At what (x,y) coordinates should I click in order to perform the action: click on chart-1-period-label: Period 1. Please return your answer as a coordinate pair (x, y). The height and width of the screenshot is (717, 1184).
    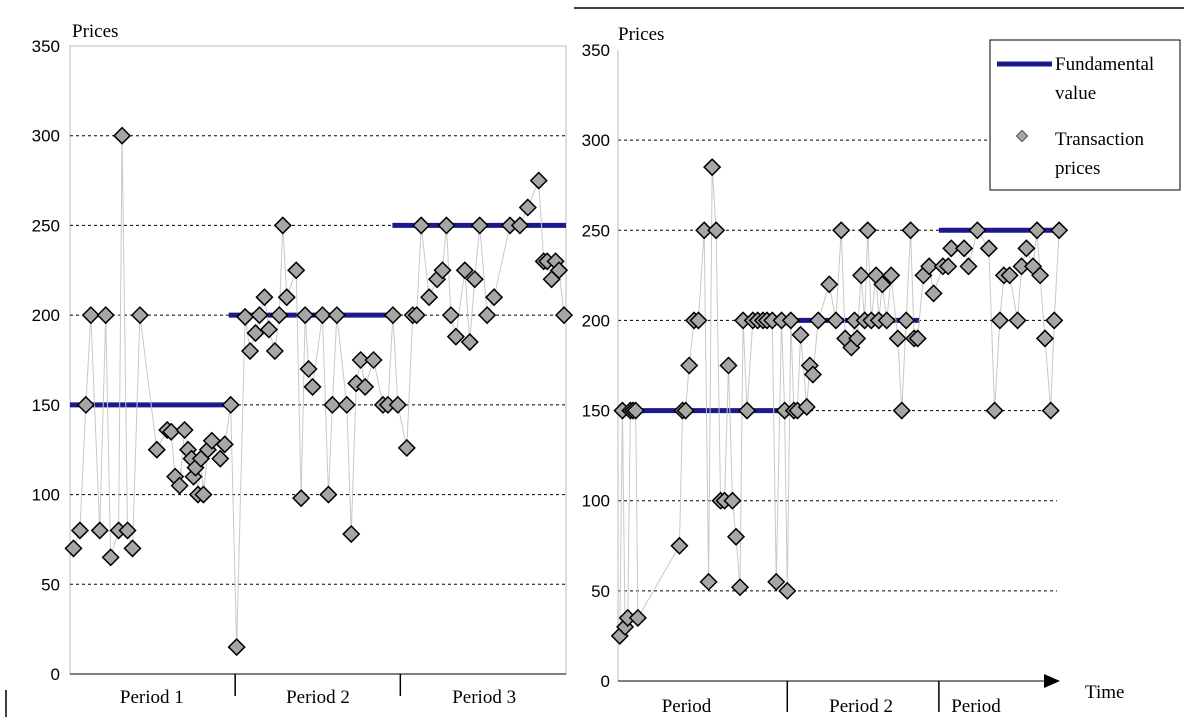
    Looking at the image, I should click on (152, 697).